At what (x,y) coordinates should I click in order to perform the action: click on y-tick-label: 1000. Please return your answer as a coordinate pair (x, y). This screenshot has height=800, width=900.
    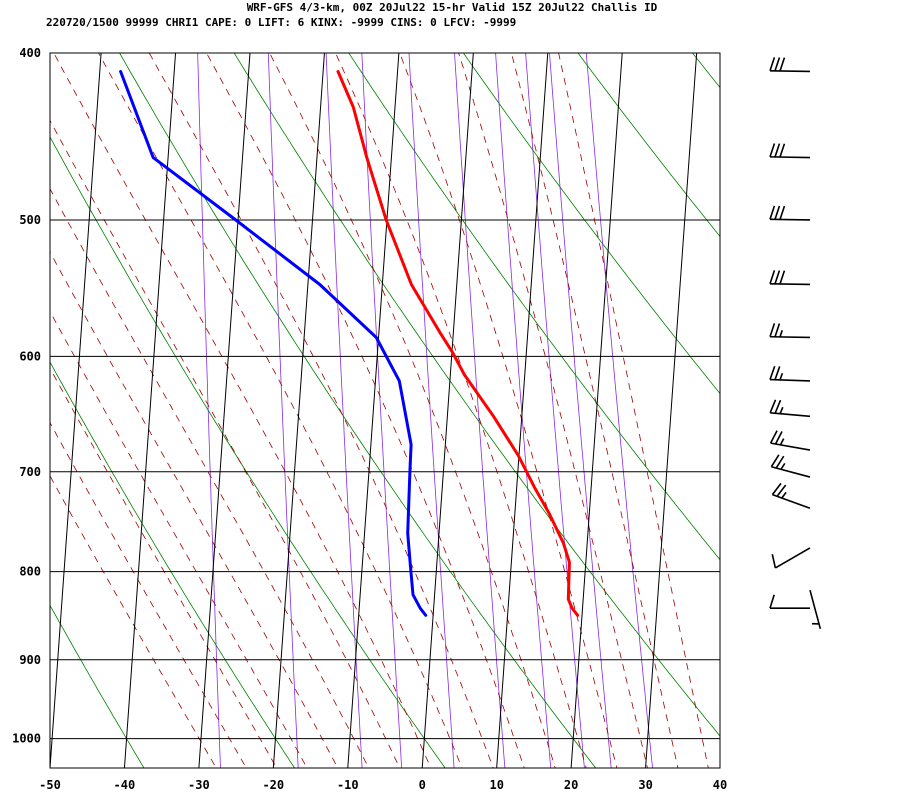
    Looking at the image, I should click on (26, 739).